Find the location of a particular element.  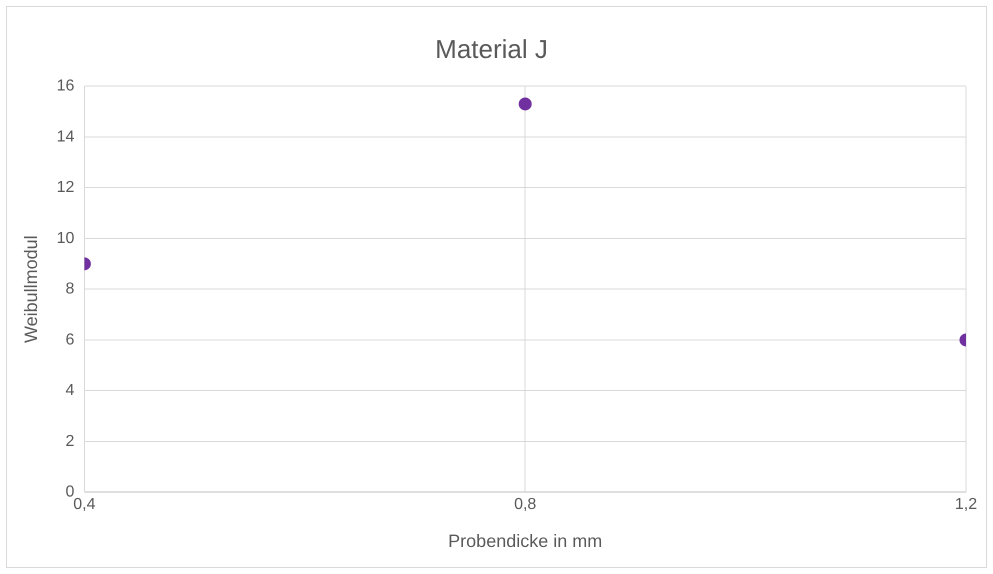

x-axis-title: Probendicke in mm is located at coordinates (525, 541).